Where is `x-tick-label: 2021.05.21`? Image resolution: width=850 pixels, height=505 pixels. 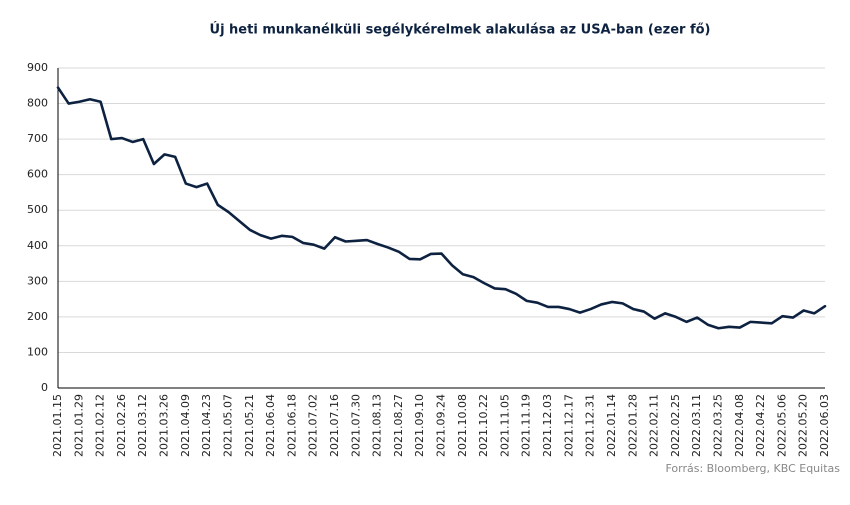 x-tick-label: 2021.05.21 is located at coordinates (249, 425).